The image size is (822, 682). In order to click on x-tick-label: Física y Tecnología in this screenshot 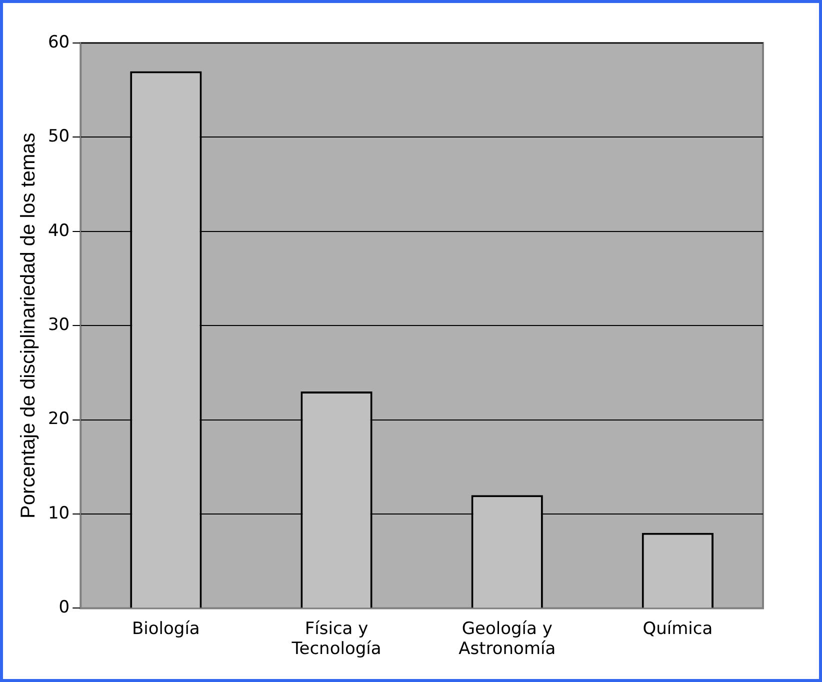, I will do `click(336, 639)`.